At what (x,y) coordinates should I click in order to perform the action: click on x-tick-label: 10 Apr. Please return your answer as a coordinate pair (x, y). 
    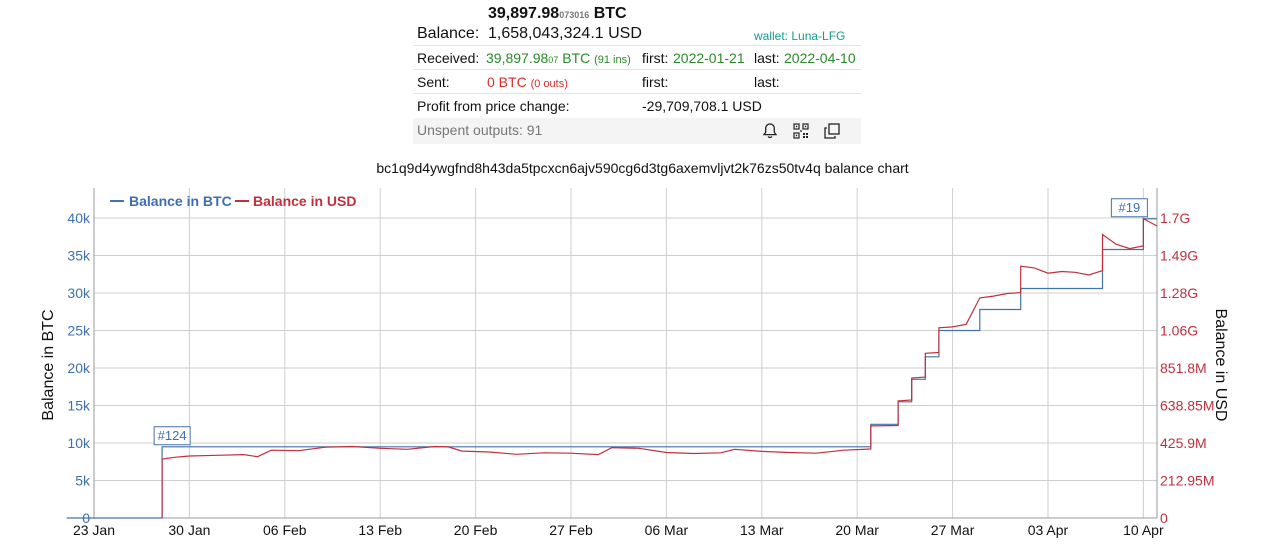
    Looking at the image, I should click on (1143, 530).